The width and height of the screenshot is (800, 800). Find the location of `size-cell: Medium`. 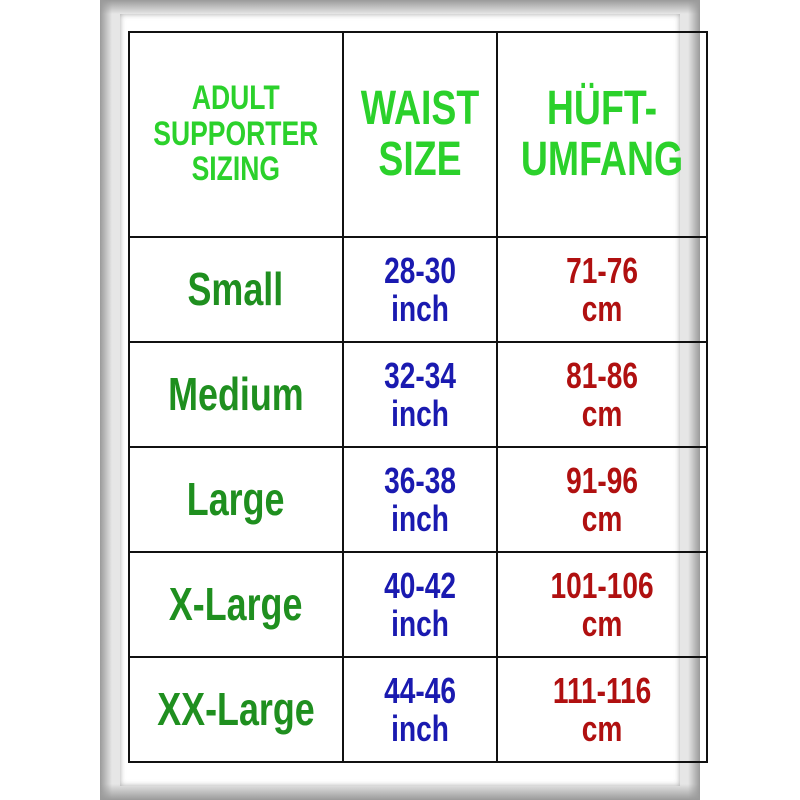

size-cell: Medium is located at coordinates (236, 394).